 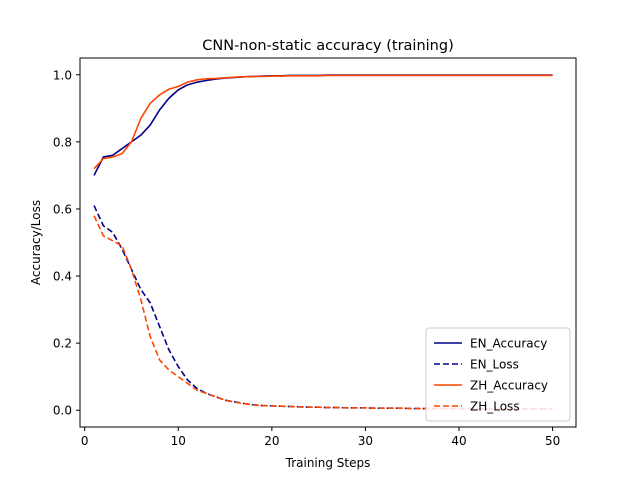 What do you see at coordinates (458, 441) in the screenshot?
I see `x-tick-label: 40` at bounding box center [458, 441].